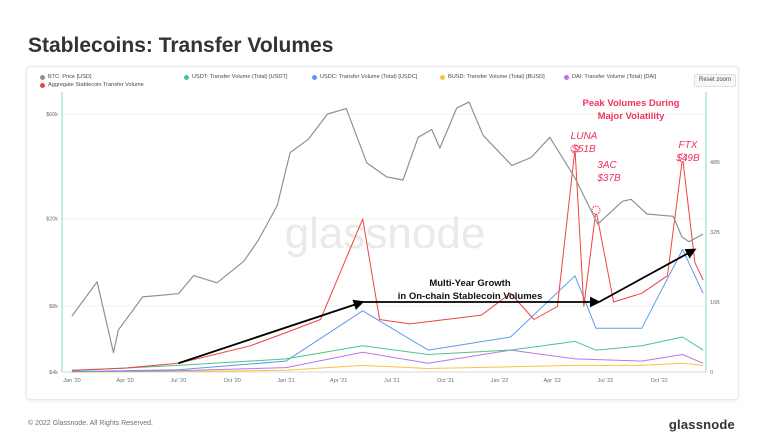 This screenshot has height=447, width=761. I want to click on y-tick-label-left: $20k, so click(52, 220).